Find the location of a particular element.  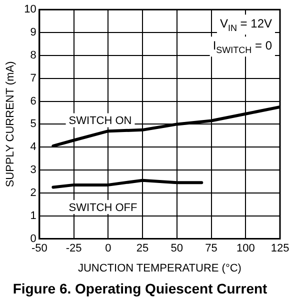

x-axis-title: JUNCTION TEMPERATURE (°C) is located at coordinates (160, 268).